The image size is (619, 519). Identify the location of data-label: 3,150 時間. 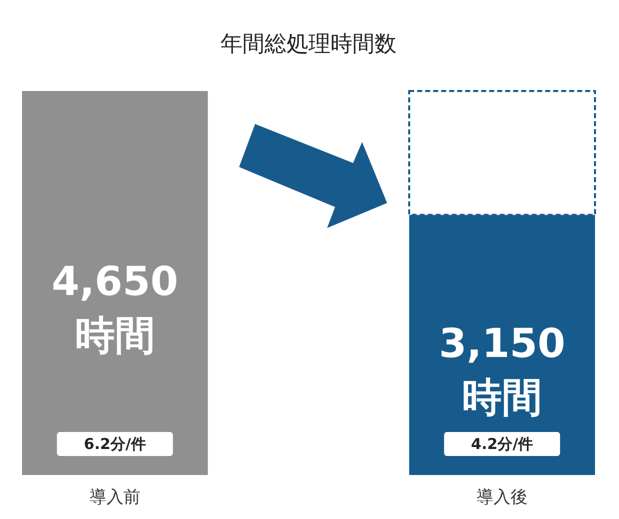
(502, 370).